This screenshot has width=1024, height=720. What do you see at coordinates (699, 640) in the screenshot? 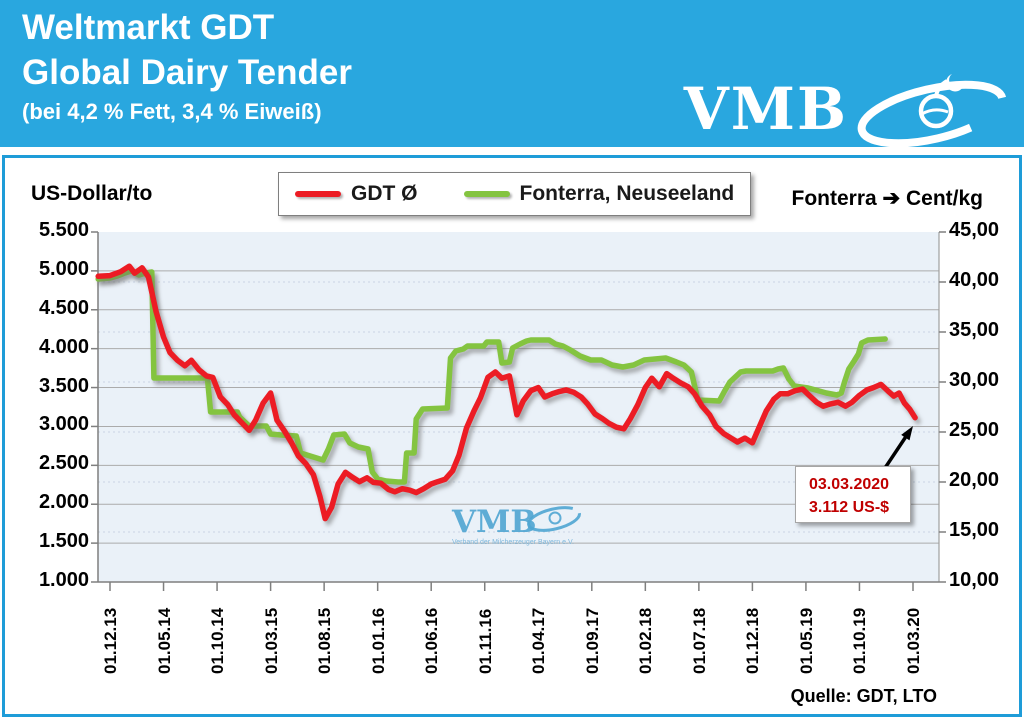
I see `x-axis-tick-label: 01.07.18` at bounding box center [699, 640].